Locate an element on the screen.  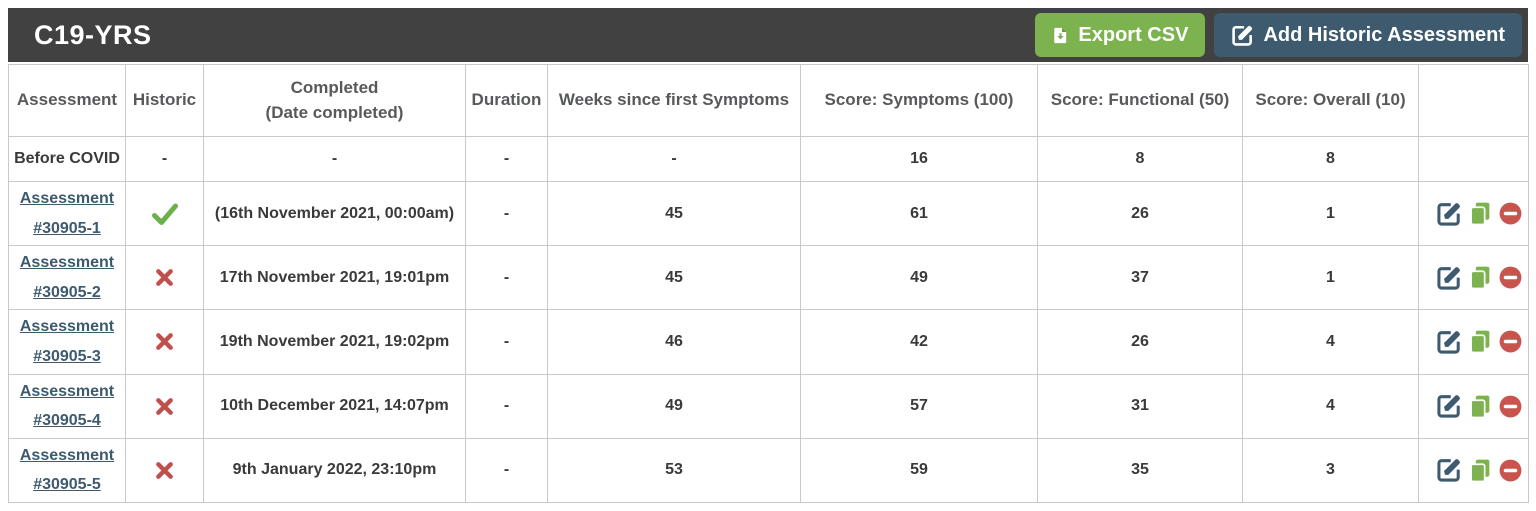
completed-value: 9th January 2022, 23:10pm is located at coordinates (334, 470).